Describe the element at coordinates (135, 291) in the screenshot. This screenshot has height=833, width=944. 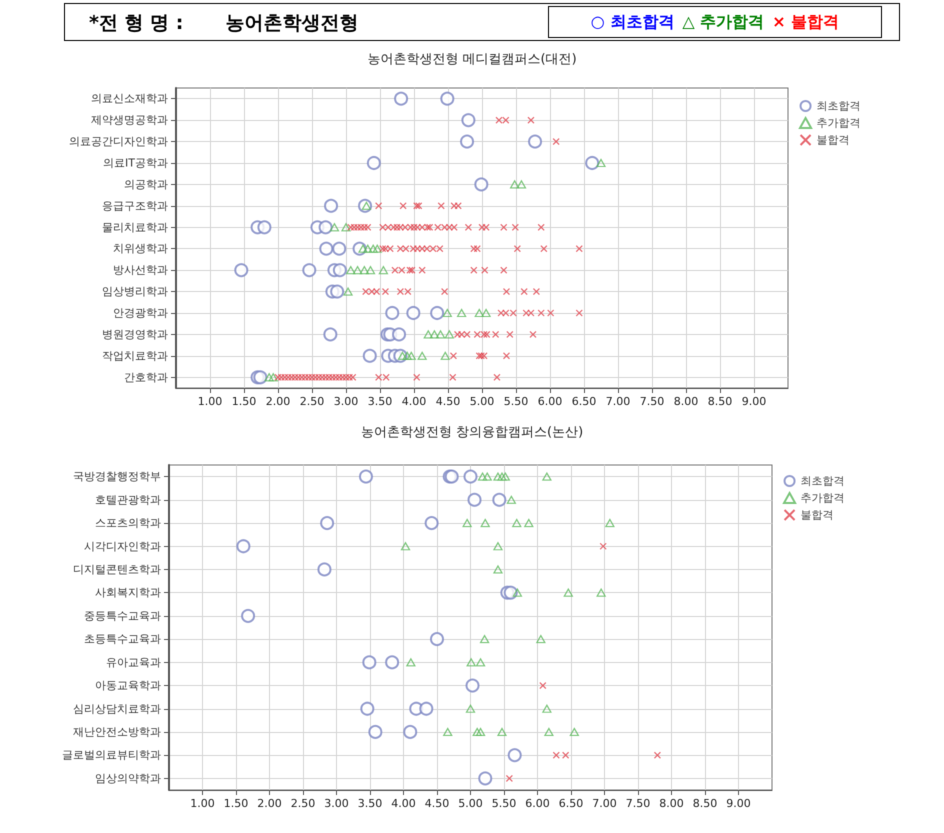
I see `y-tick-label: 임상병리학과` at that location.